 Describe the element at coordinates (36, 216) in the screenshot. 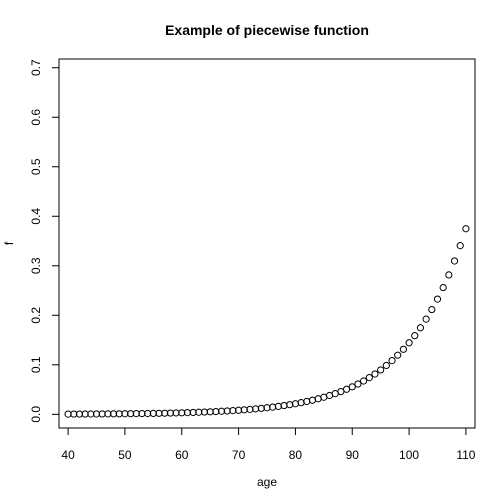

I see `y-tick-label: 0.4` at that location.